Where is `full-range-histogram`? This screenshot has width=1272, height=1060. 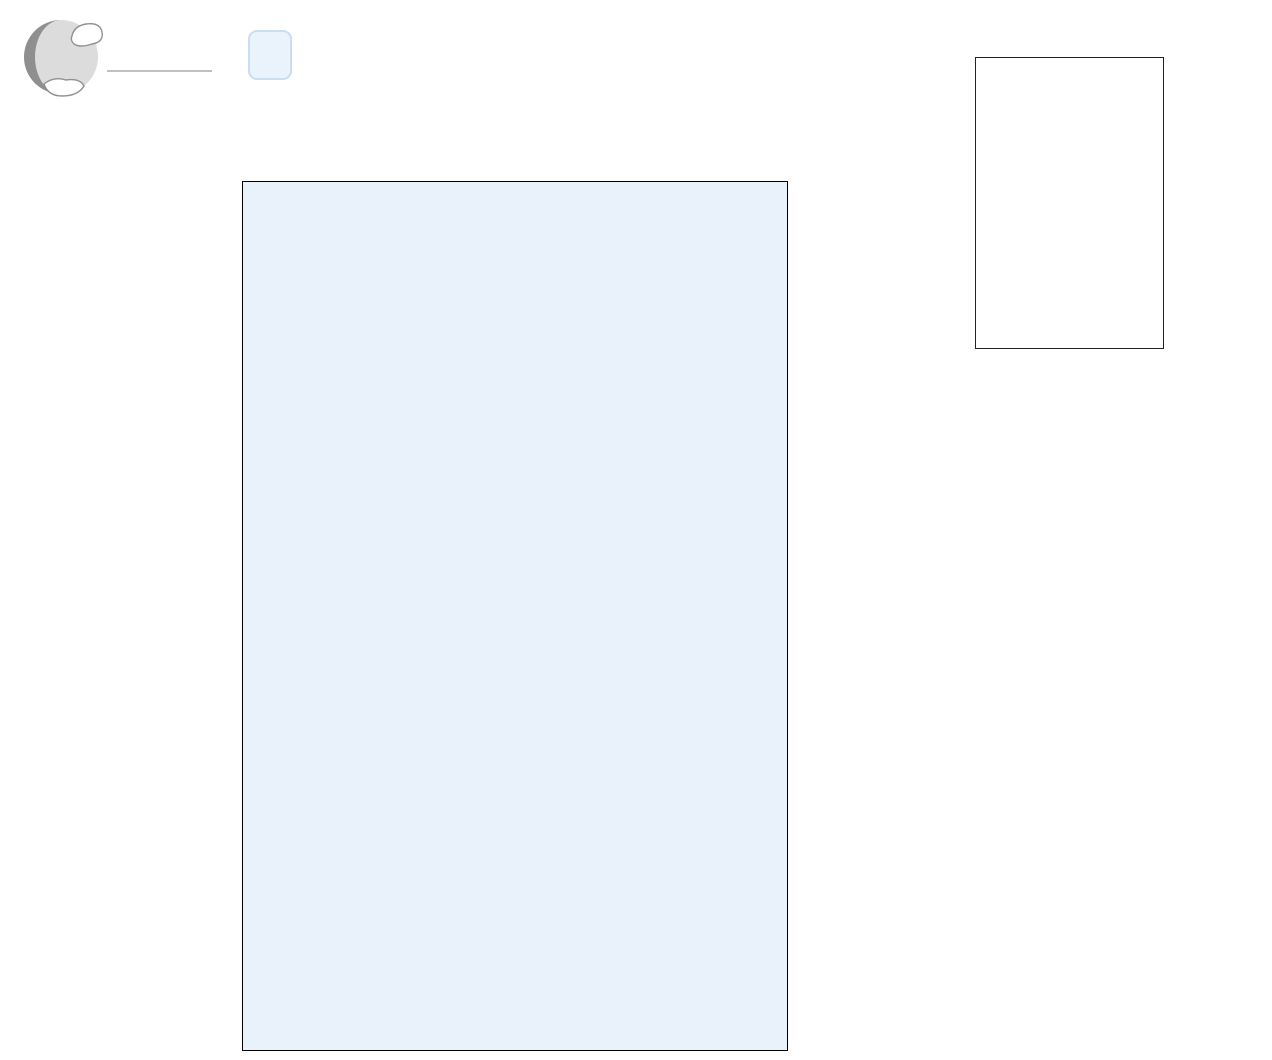
full-range-histogram is located at coordinates (1182, 556).